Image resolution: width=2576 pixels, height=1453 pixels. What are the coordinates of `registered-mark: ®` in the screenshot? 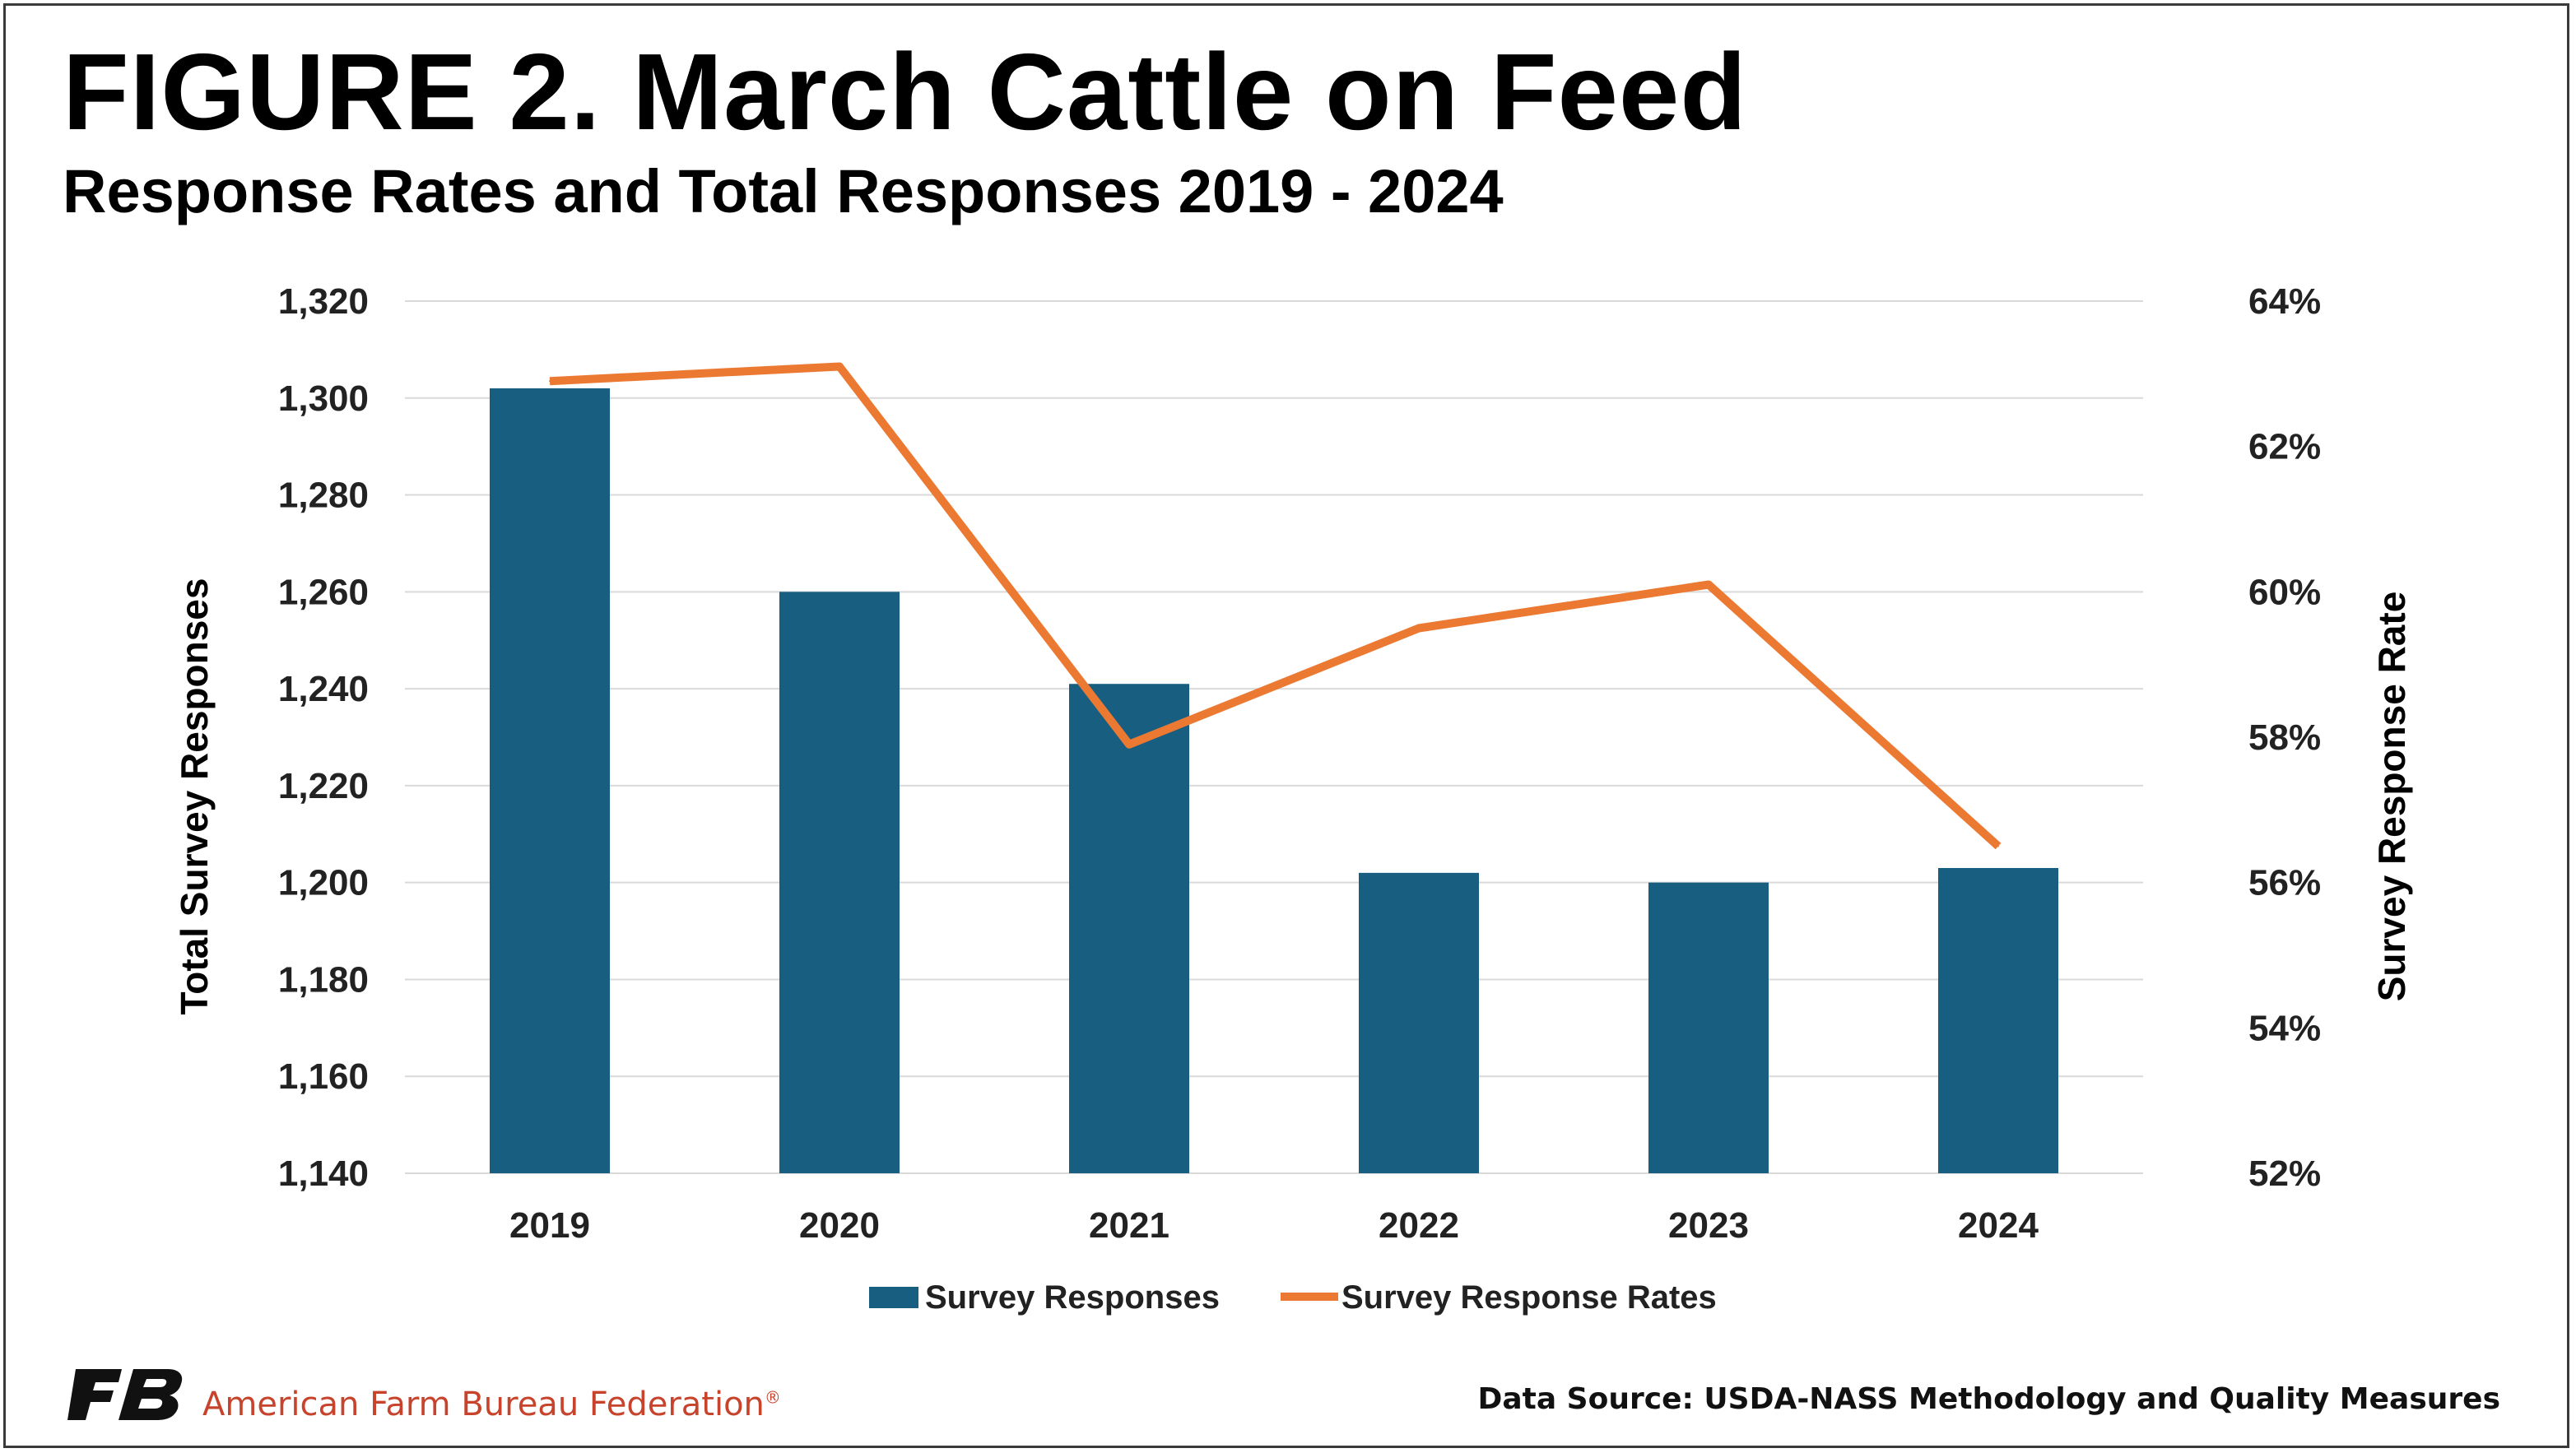 It's located at (772, 1398).